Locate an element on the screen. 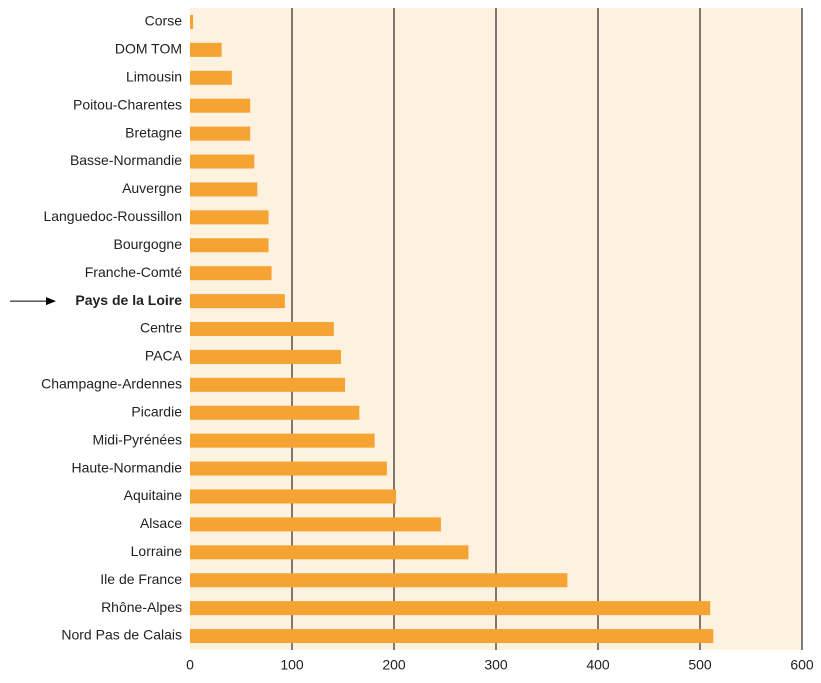  y-tick-label: Franche-Comté is located at coordinates (133, 272).